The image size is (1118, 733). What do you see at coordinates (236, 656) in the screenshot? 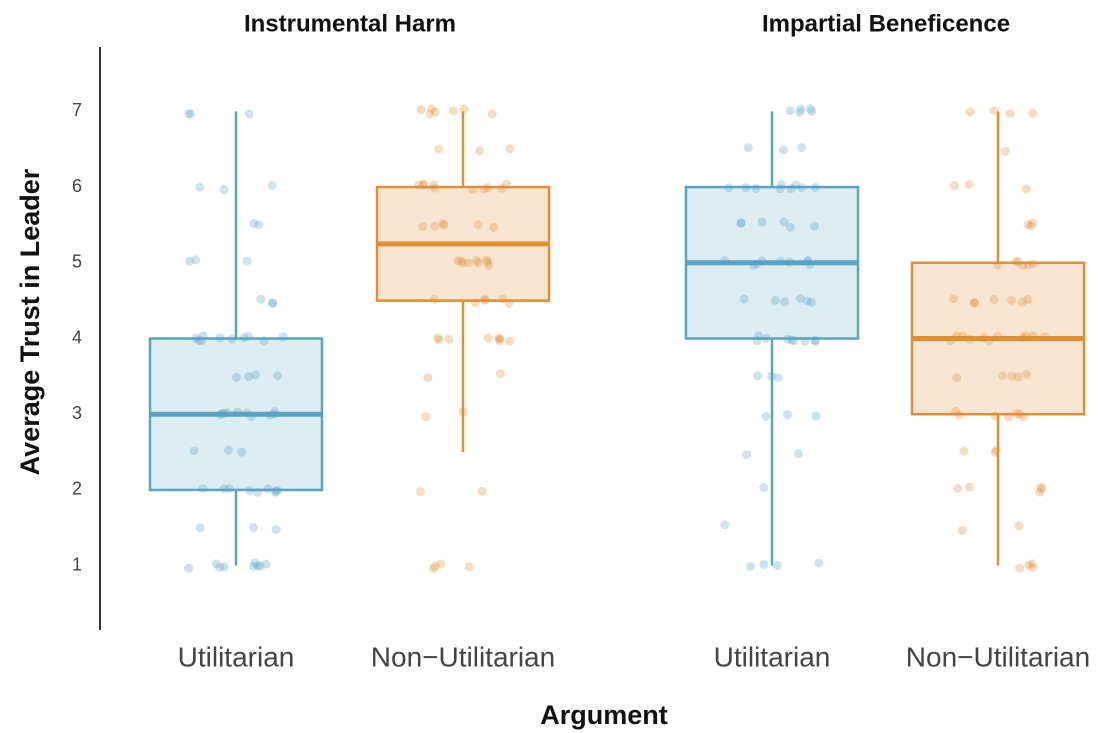
I see `x-tick-label: Utilitarian` at bounding box center [236, 656].